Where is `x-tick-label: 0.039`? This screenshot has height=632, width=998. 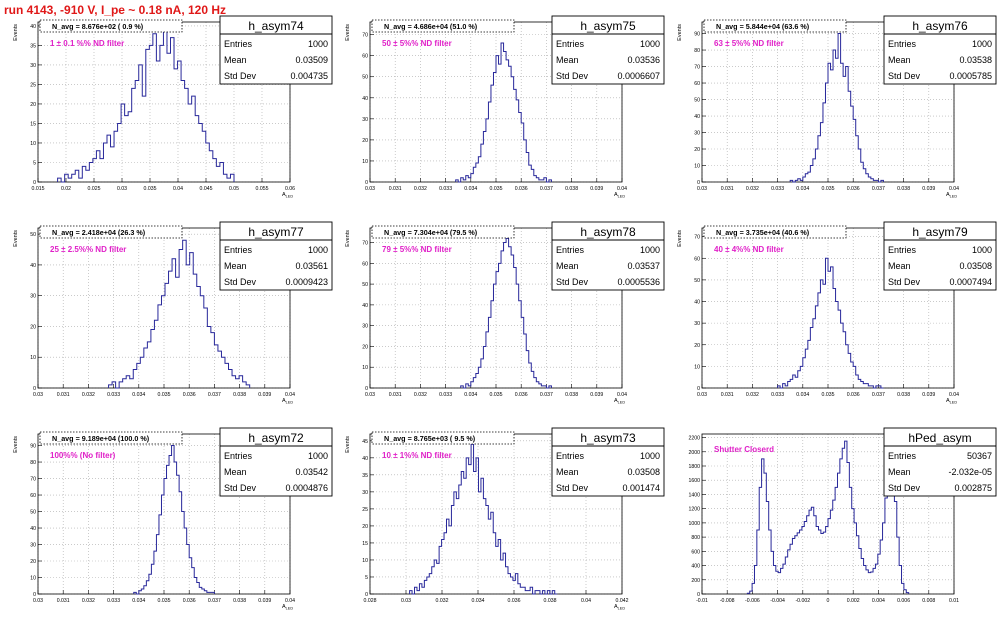
x-tick-label: 0.039 is located at coordinates (596, 189).